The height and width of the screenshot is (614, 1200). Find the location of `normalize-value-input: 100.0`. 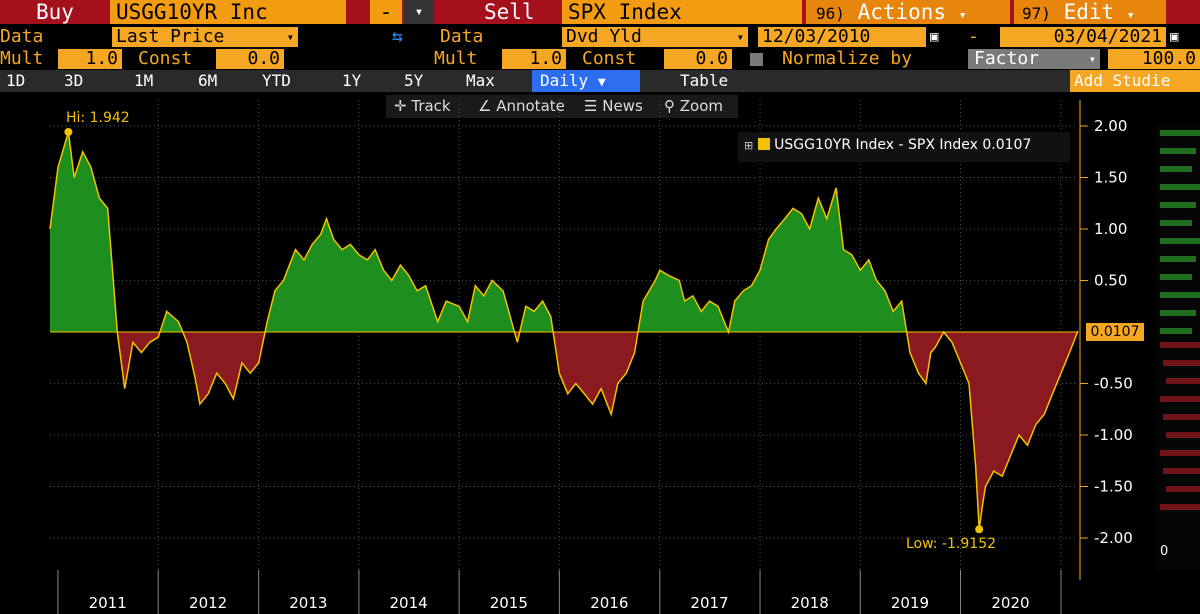

normalize-value-input: 100.0 is located at coordinates (1154, 59).